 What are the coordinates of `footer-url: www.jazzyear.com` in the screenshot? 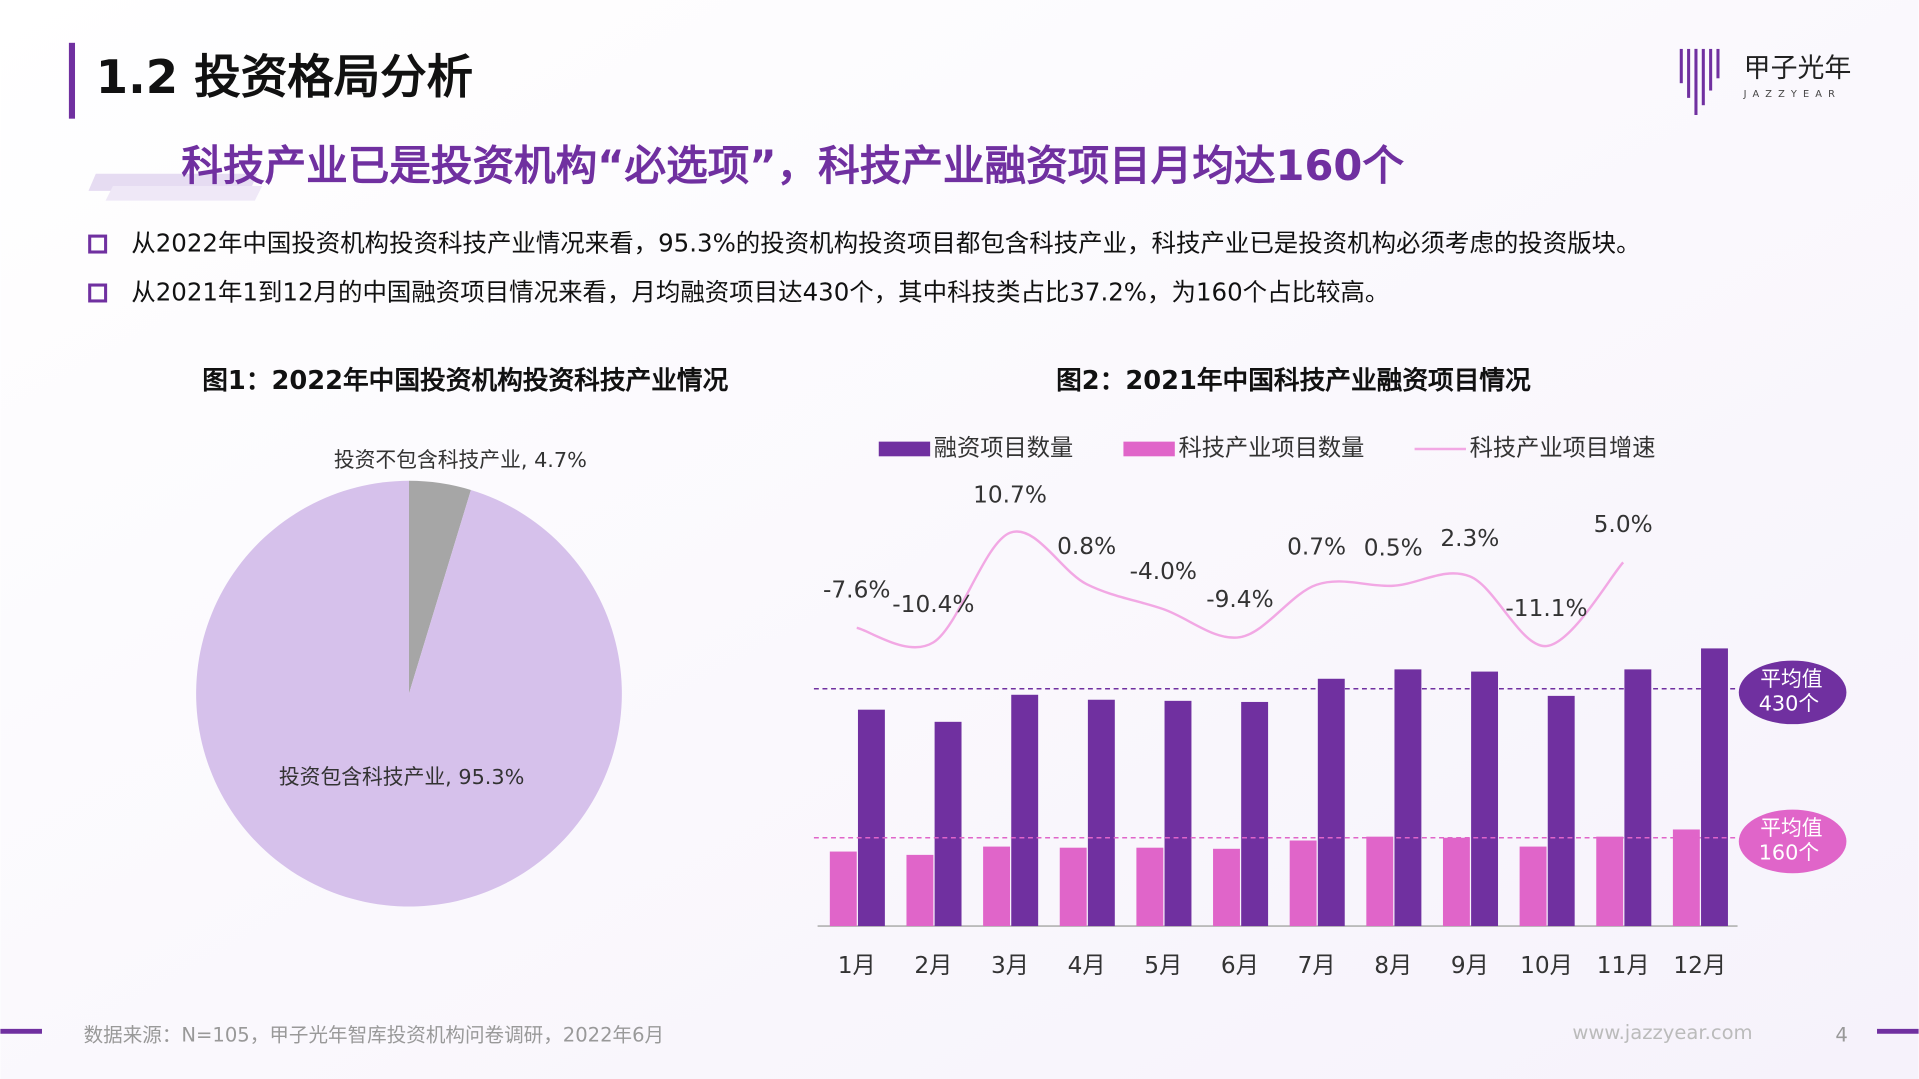 It's located at (1662, 1032).